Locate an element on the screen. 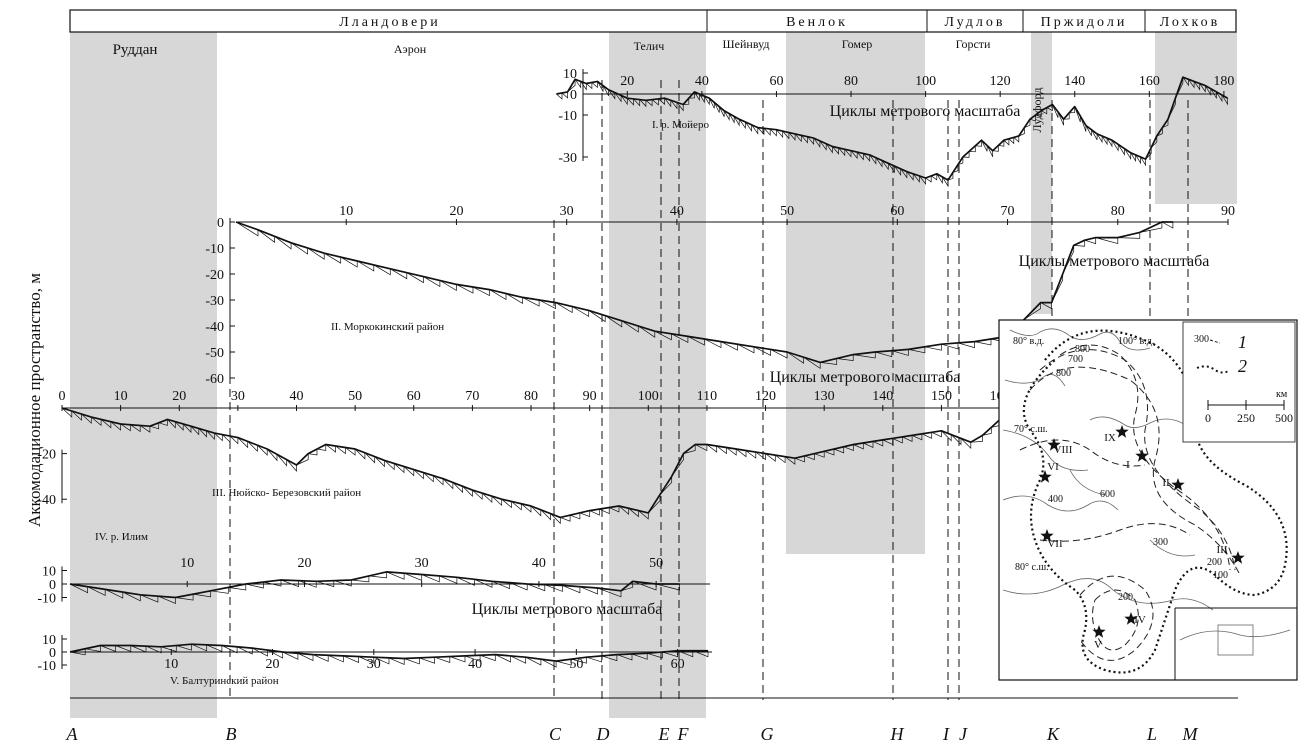 The height and width of the screenshot is (747, 1305). boundary-letters: A B C D E F G H I J K L M is located at coordinates (632, 734).